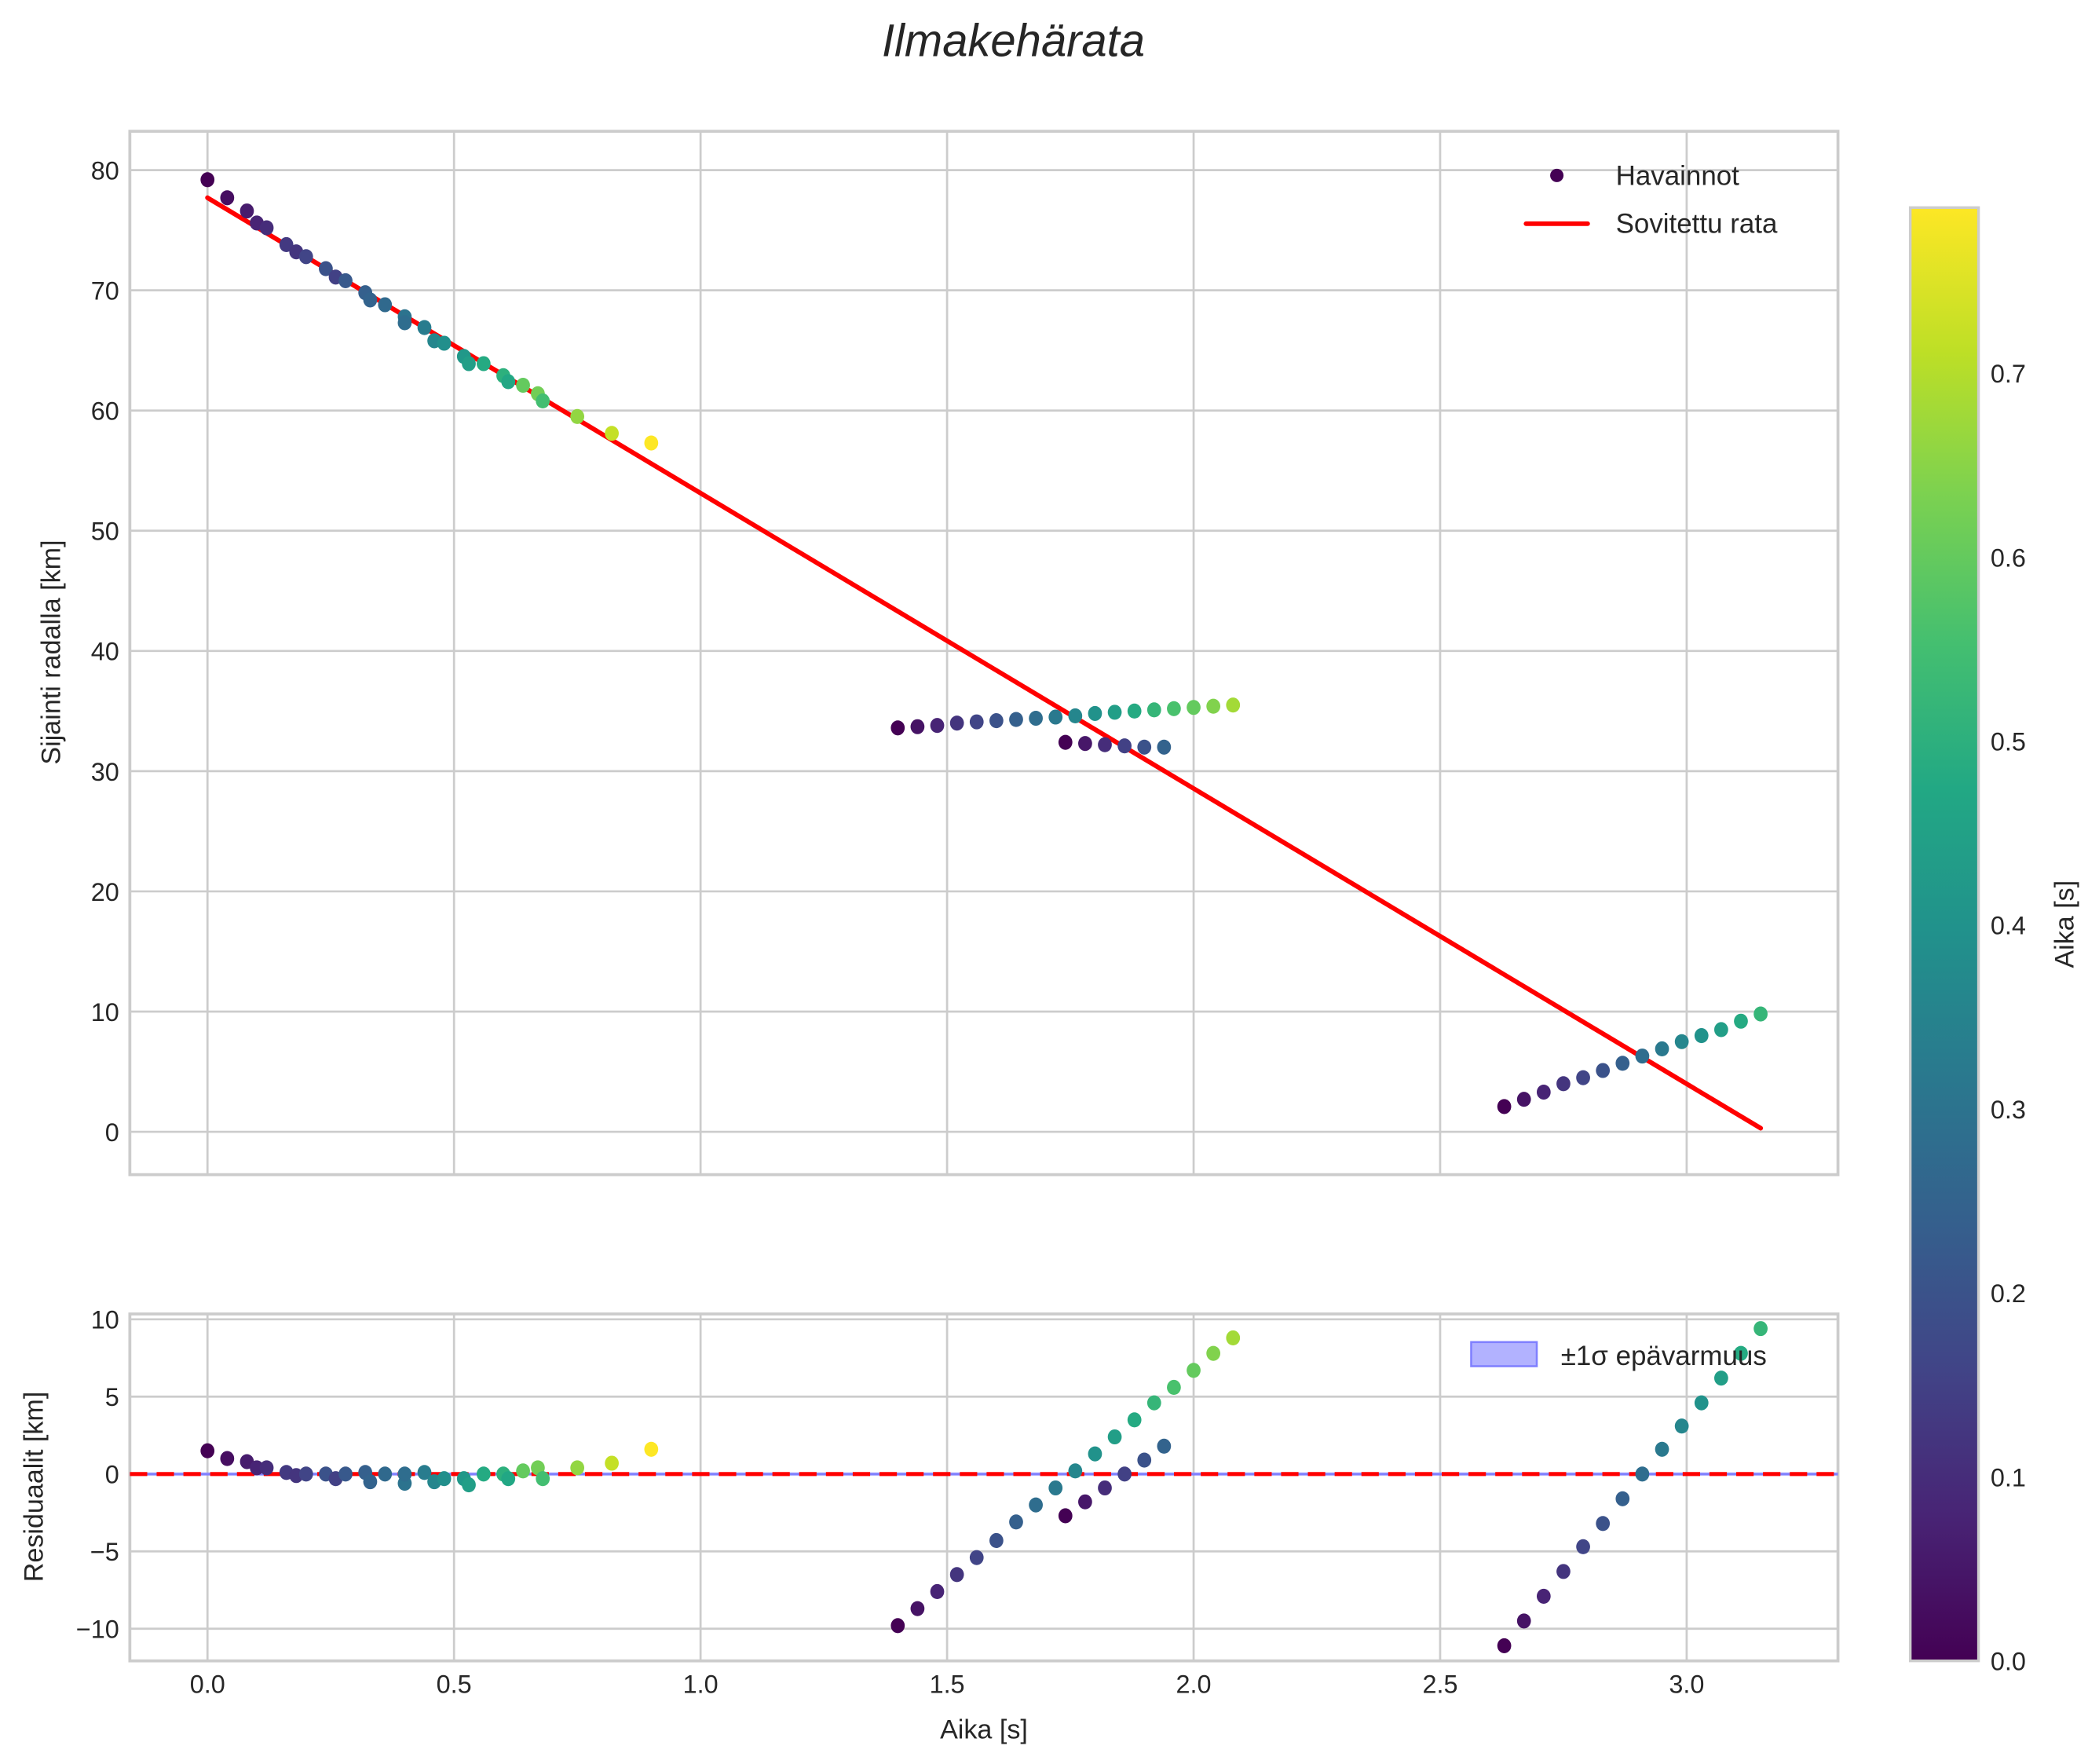  Describe the element at coordinates (34, 1488) in the screenshot. I see `bottom-y-axis-label: Residuaalit [km]` at that location.